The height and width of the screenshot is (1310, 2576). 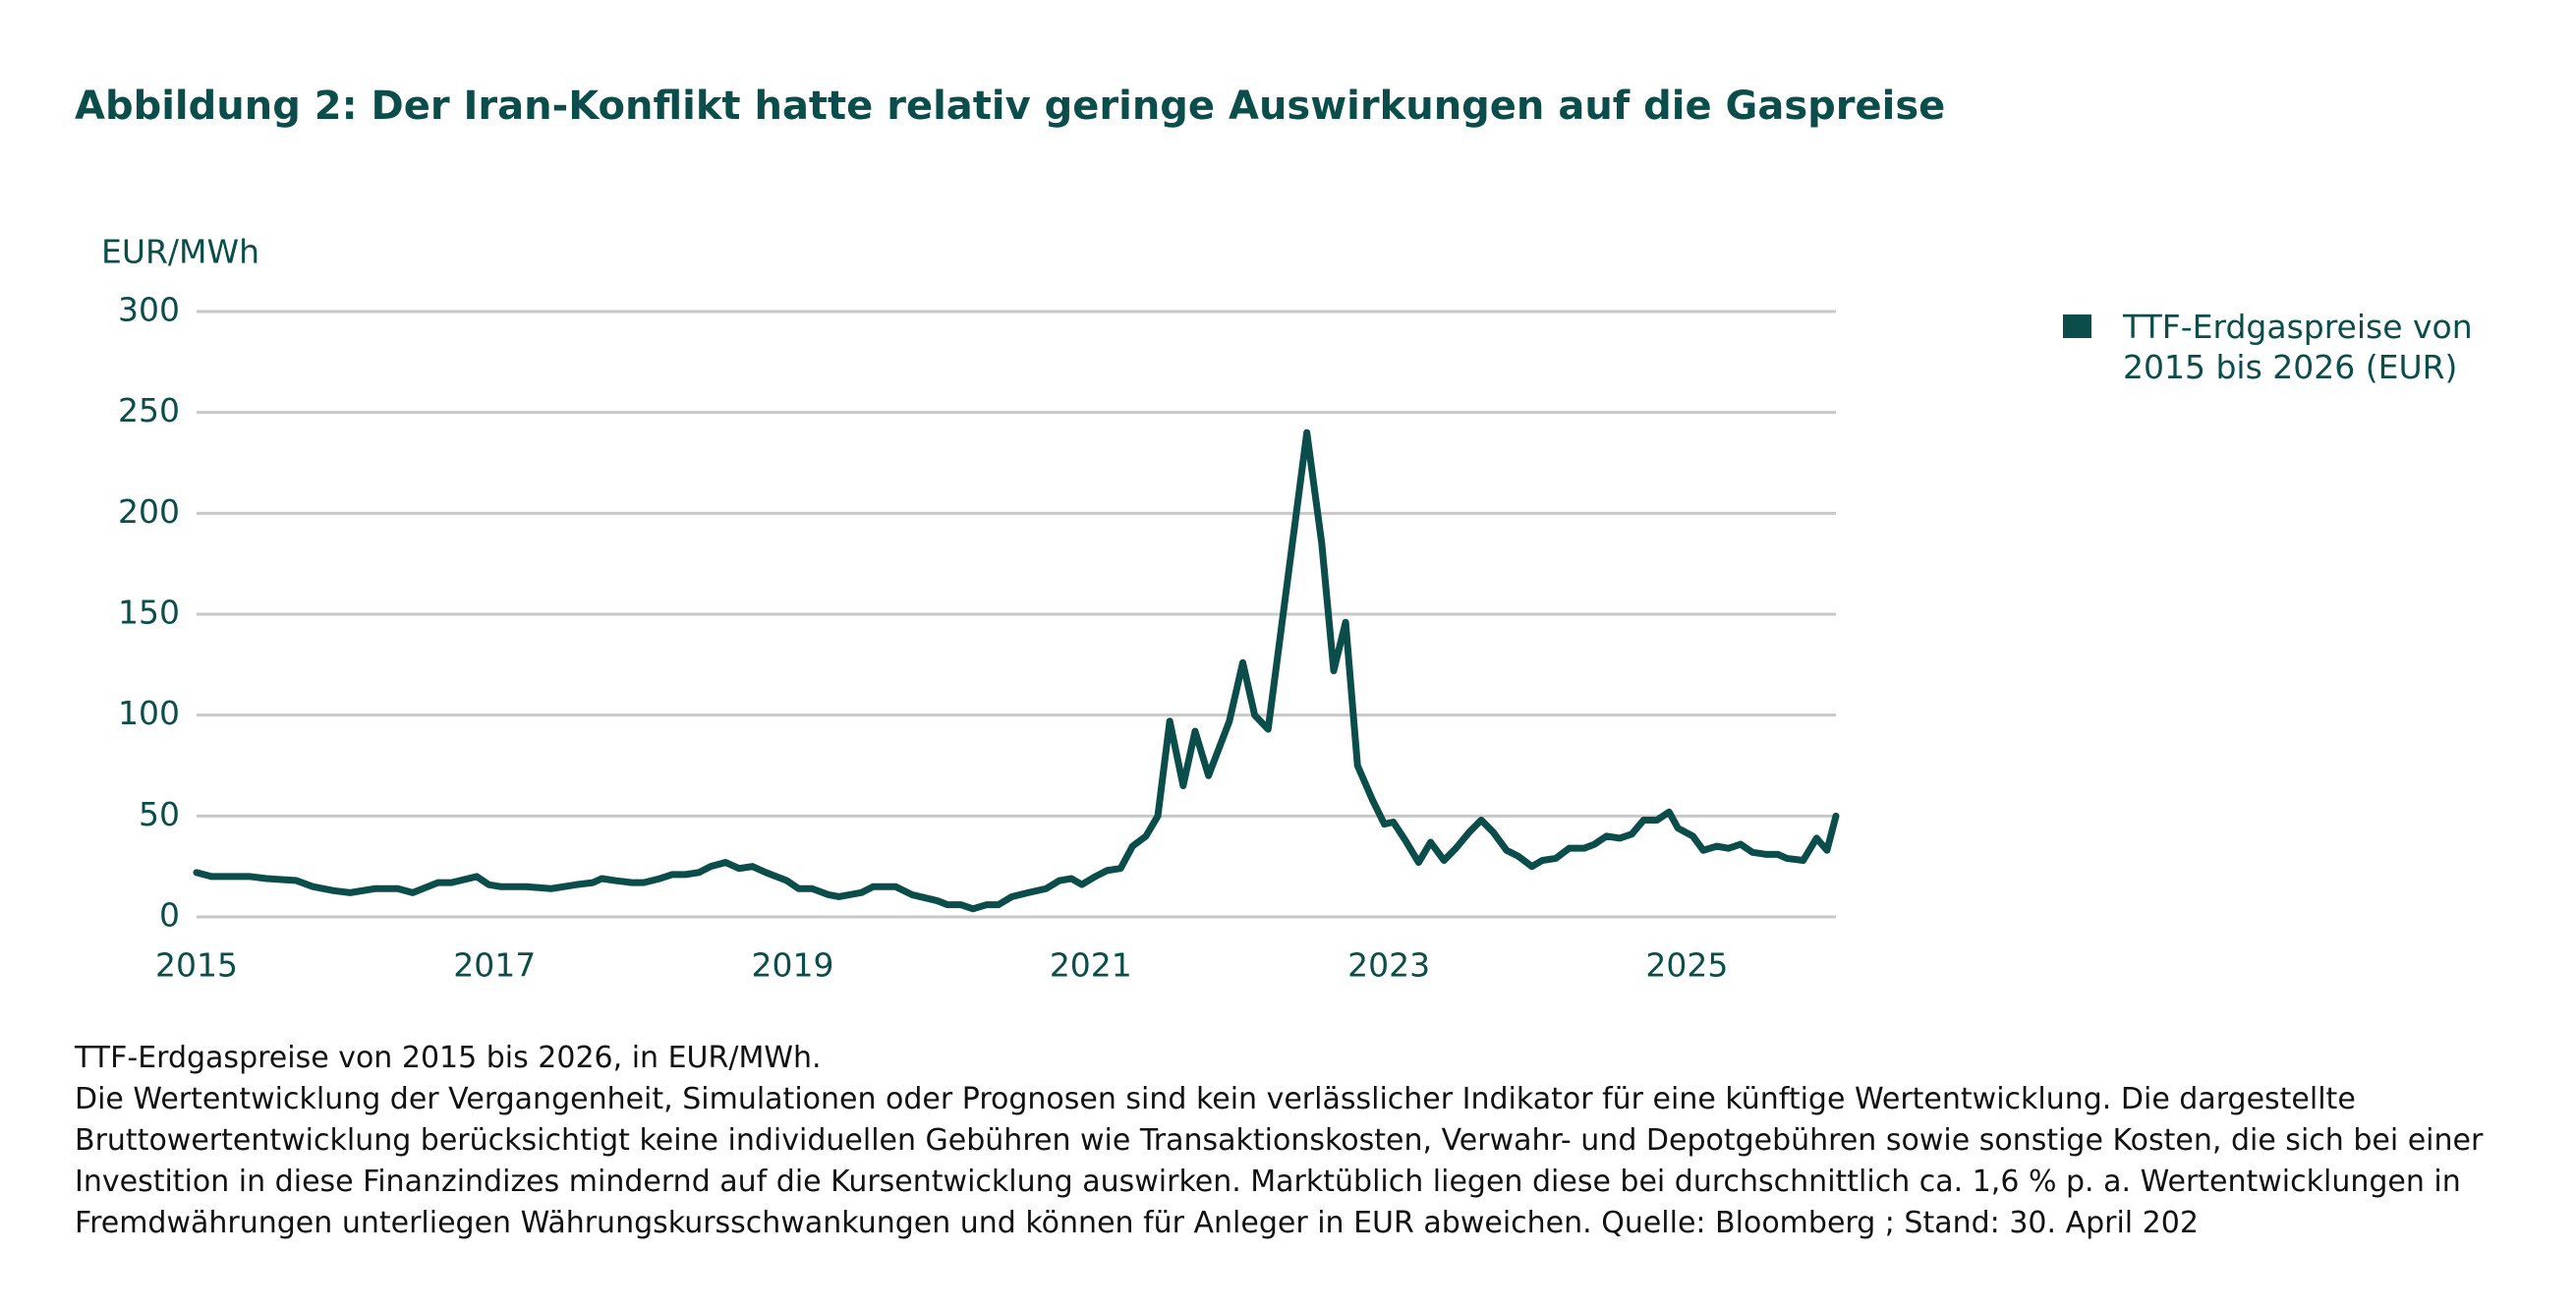 What do you see at coordinates (170, 915) in the screenshot?
I see `y-tick-label: 0` at bounding box center [170, 915].